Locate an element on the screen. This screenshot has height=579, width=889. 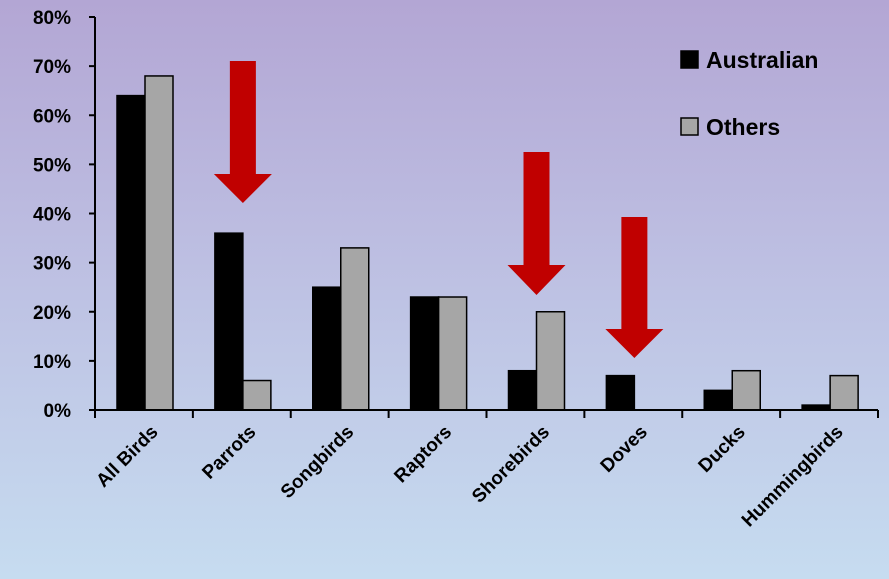
legend-label-others: Others is located at coordinates (743, 127).